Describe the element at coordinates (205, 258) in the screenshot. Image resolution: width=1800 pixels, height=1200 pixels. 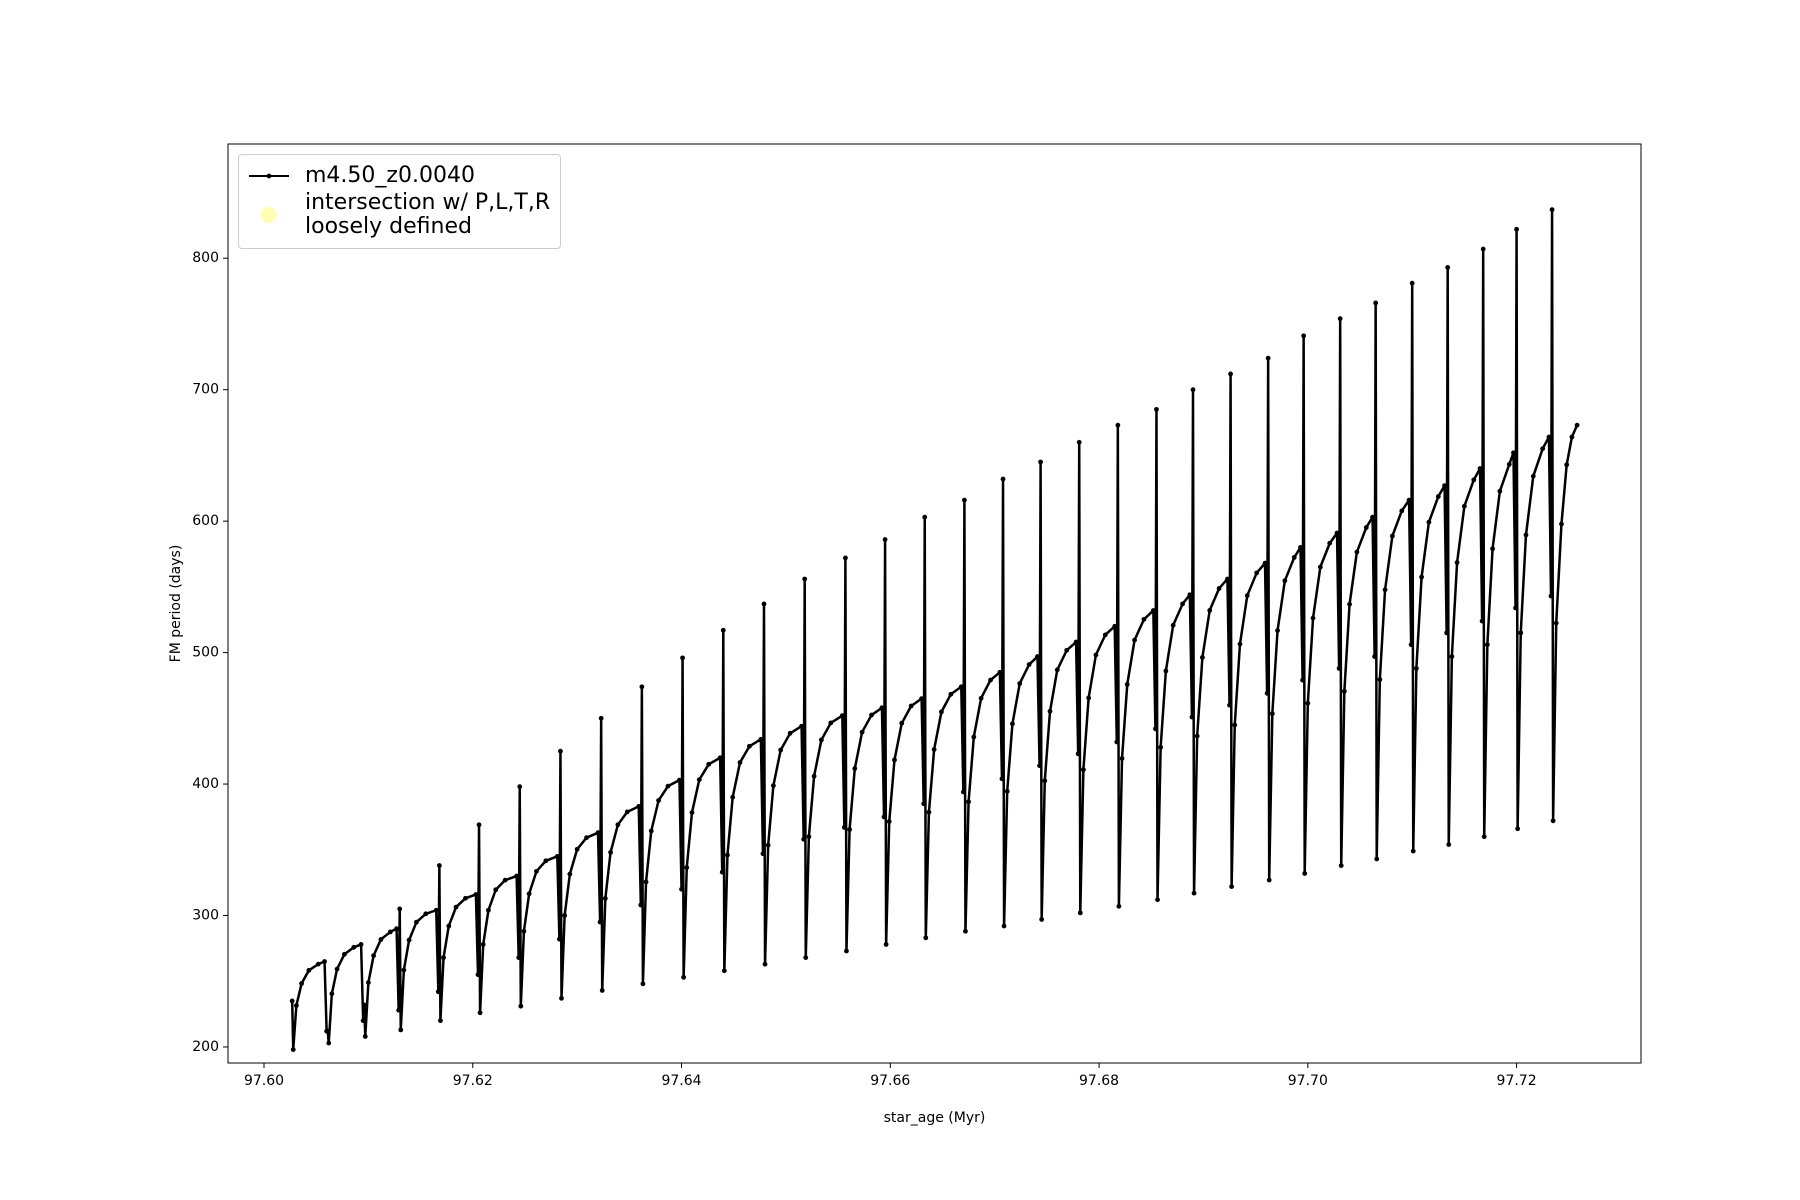
I see `y-tick-label: 800` at that location.